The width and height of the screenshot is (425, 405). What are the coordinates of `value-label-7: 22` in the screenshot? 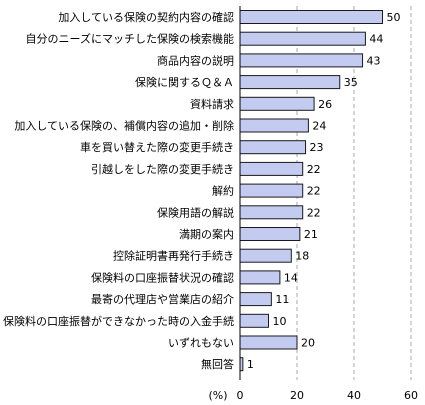 It's located at (314, 169).